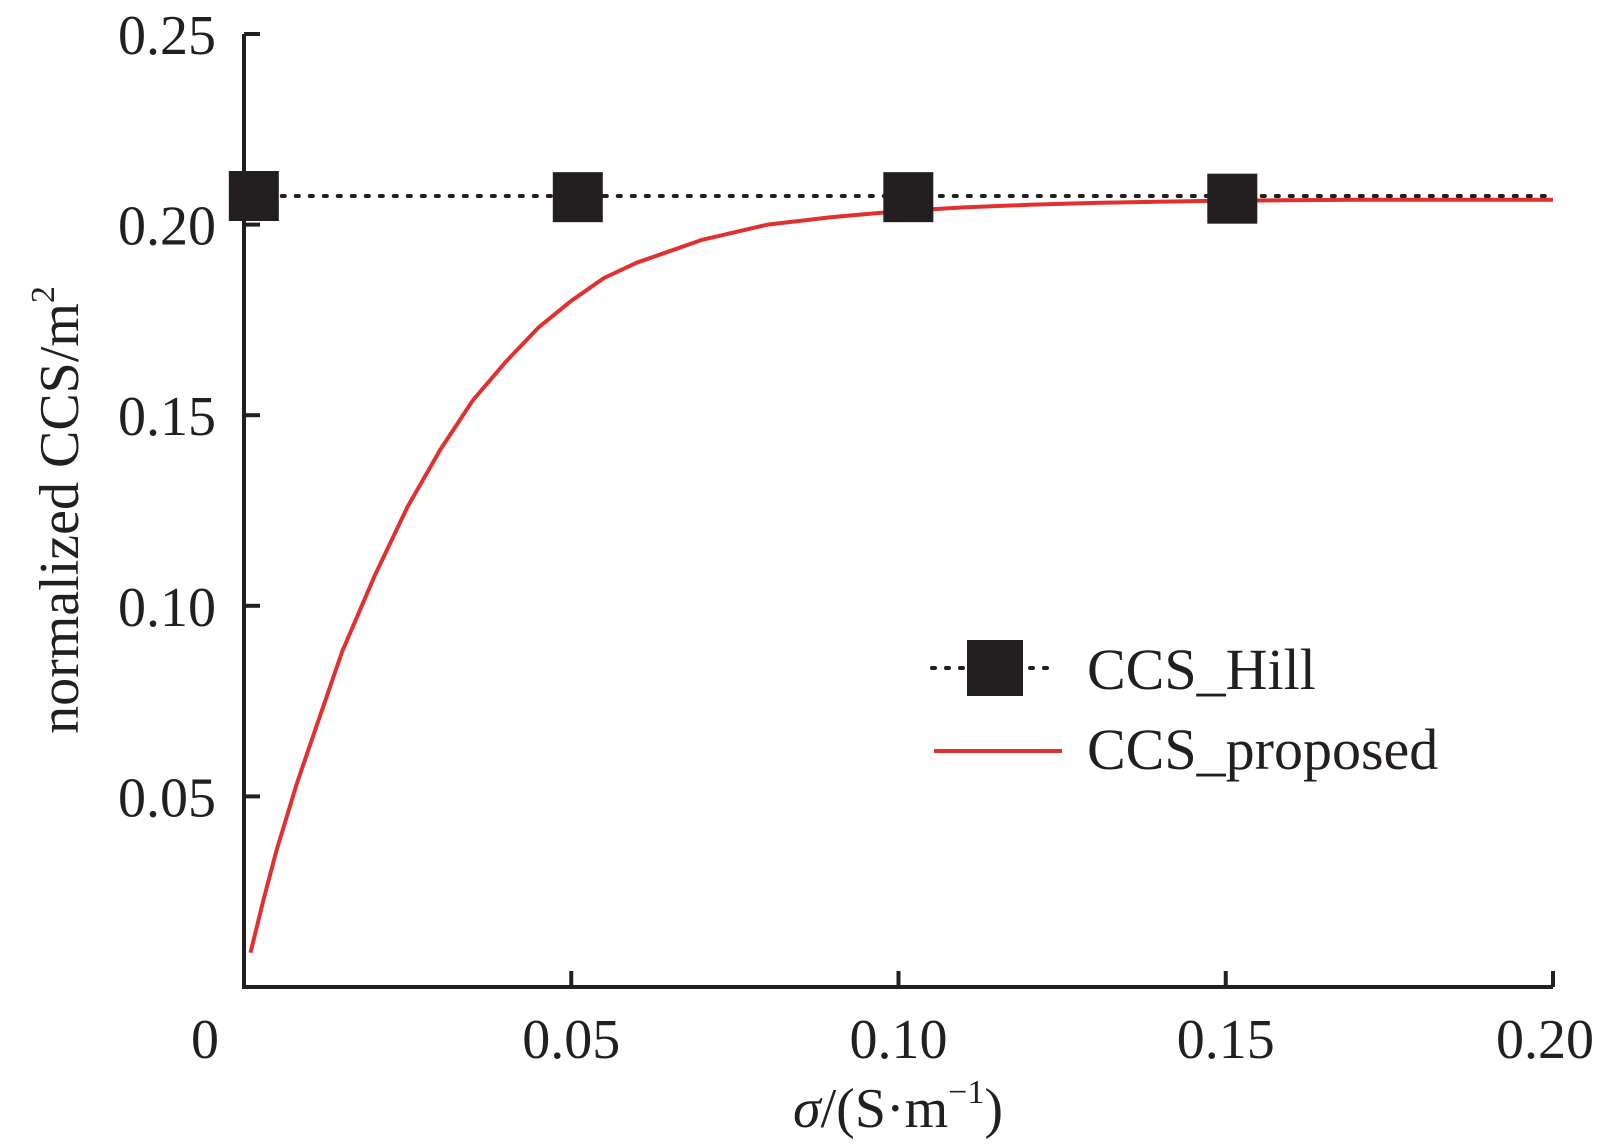  What do you see at coordinates (43, 294) in the screenshot?
I see `y-axis-exponent: 2` at bounding box center [43, 294].